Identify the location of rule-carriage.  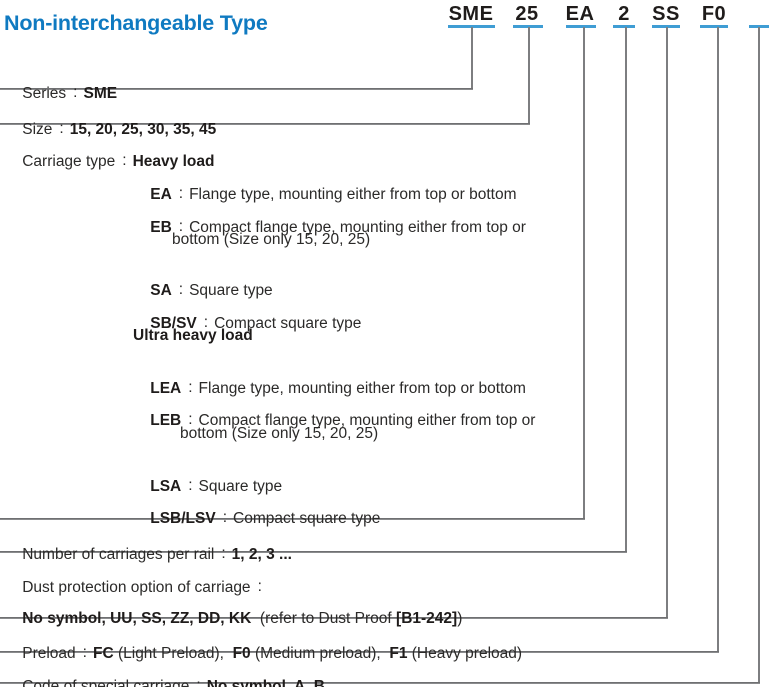
(292, 519).